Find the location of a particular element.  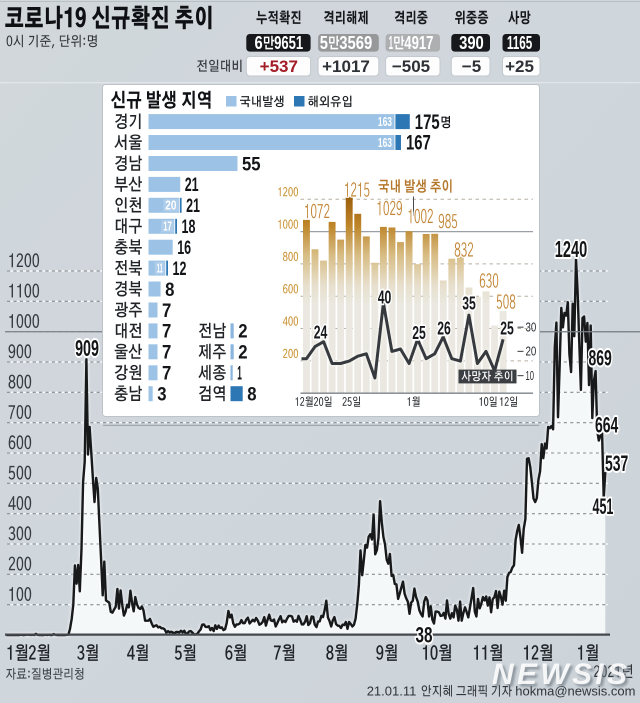

svg-text: 4917 is located at coordinates (418, 42).